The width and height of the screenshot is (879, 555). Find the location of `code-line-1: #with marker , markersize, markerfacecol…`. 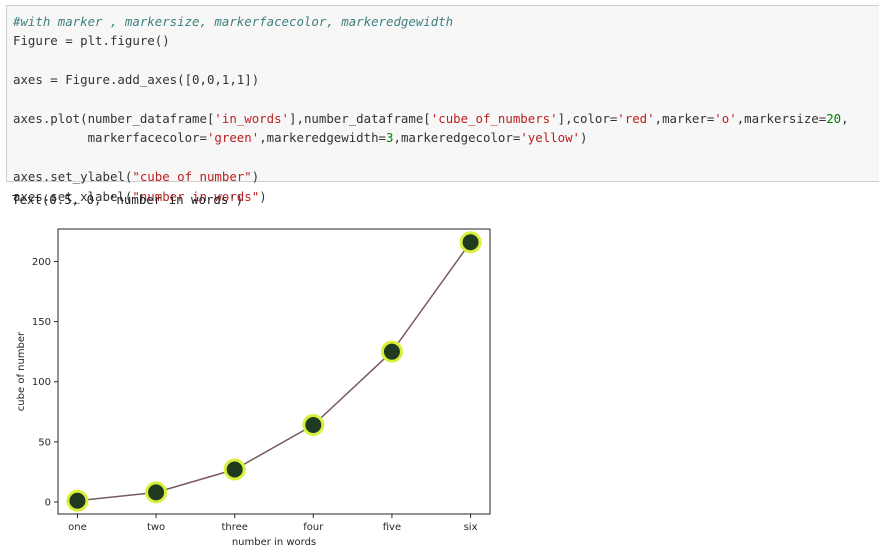

code-line-1: #with marker , markersize, markerfacecol… is located at coordinates (233, 21).